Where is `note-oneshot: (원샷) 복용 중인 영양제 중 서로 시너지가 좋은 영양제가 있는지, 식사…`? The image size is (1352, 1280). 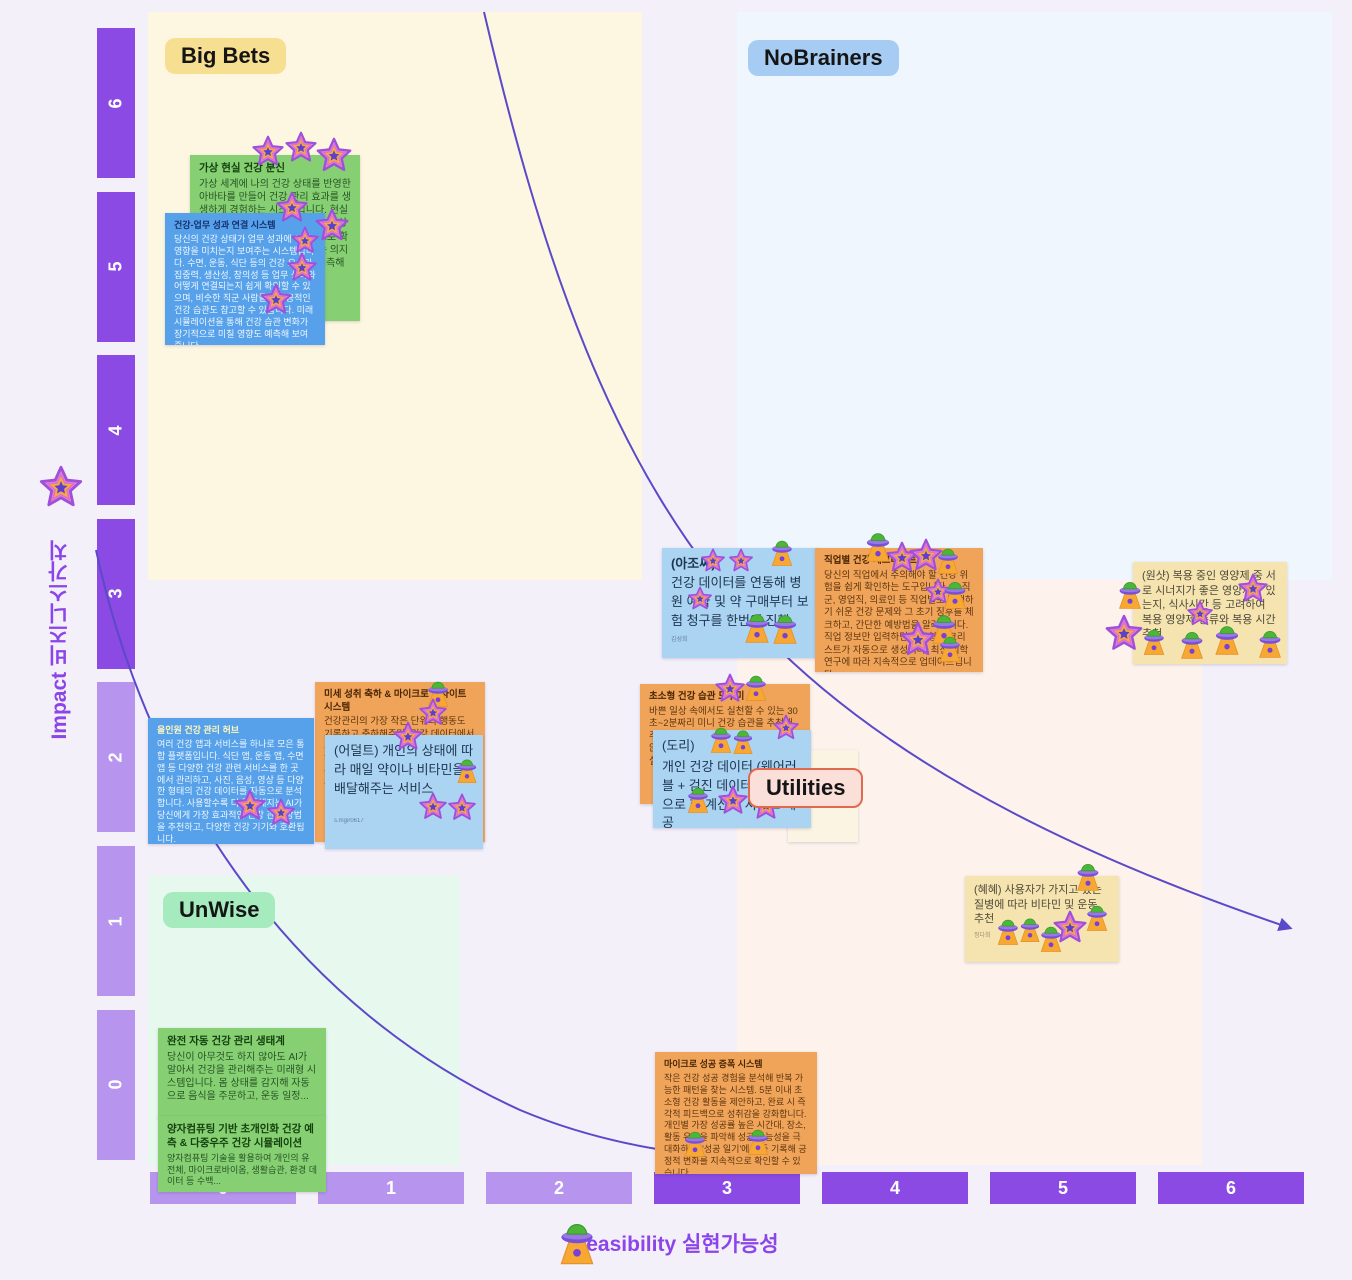
note-oneshot: (원샷) 복용 중인 영양제 중 서로 시너지가 좋은 영양제가 있는지, 식사… is located at coordinates (1210, 613).